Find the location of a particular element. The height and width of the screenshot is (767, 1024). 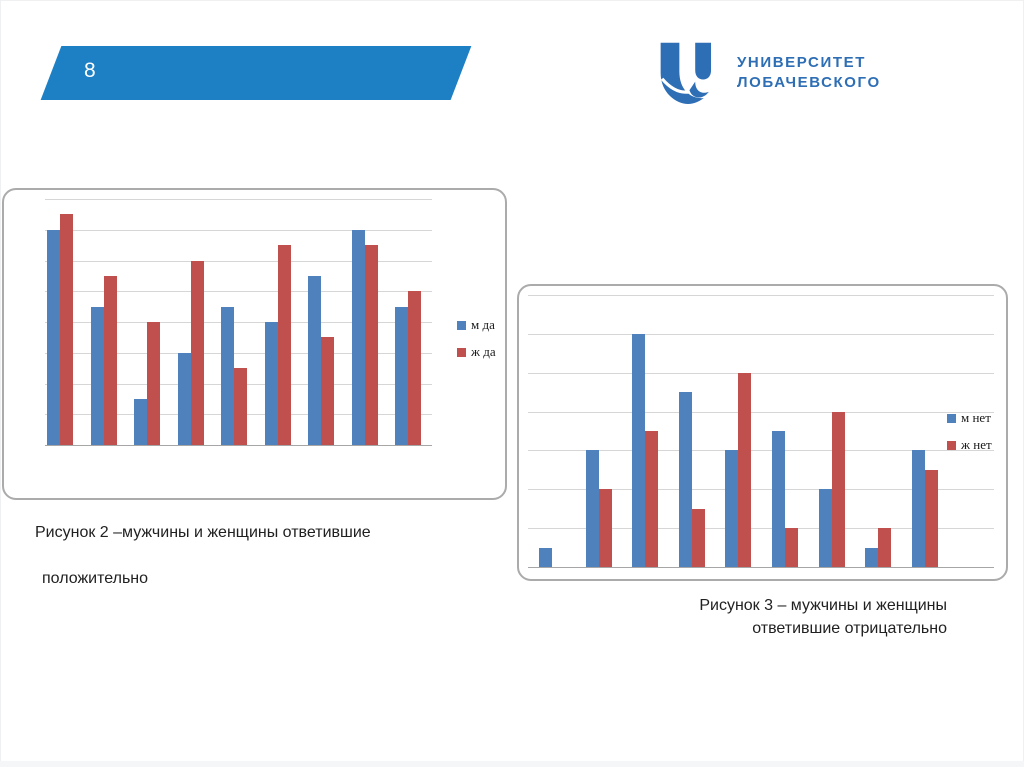

legend-label: ж да is located at coordinates (483, 351).